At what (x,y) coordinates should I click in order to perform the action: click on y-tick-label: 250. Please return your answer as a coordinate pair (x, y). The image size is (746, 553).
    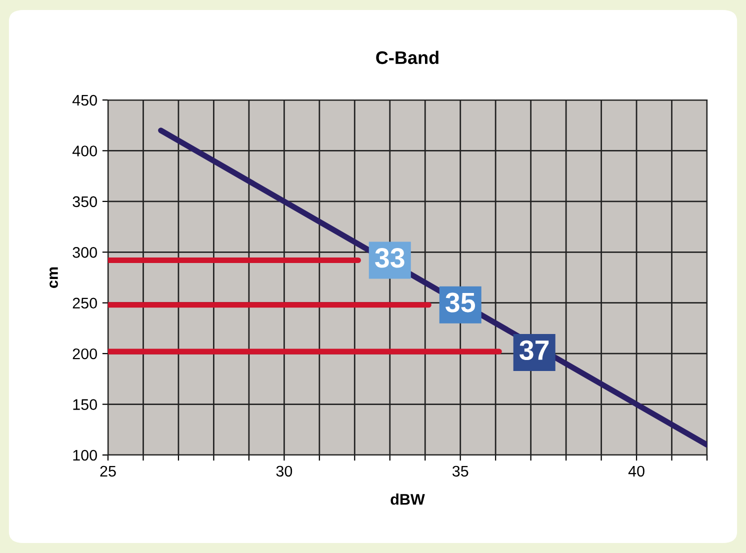
    Looking at the image, I should click on (84, 303).